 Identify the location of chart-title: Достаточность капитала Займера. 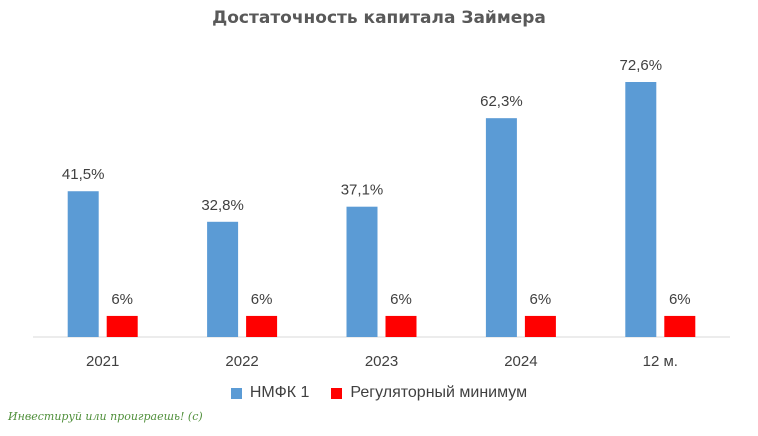
(379, 18).